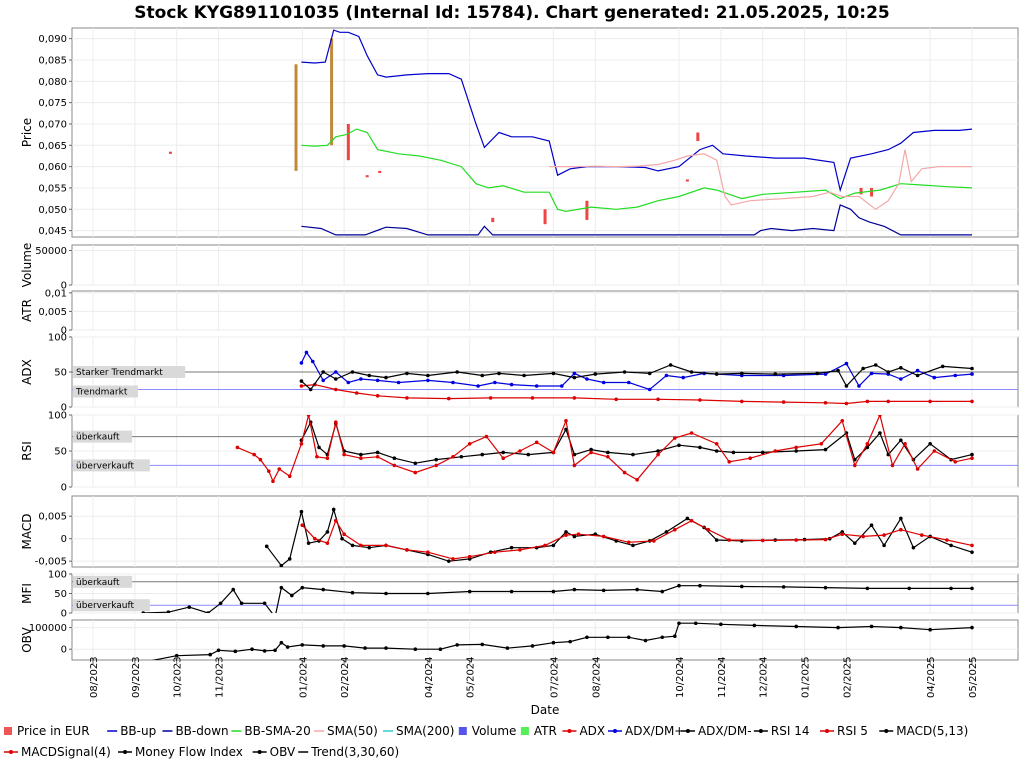 The image size is (1024, 772). Describe the element at coordinates (27, 639) in the screenshot. I see `panel-label-obv: OBV` at that location.